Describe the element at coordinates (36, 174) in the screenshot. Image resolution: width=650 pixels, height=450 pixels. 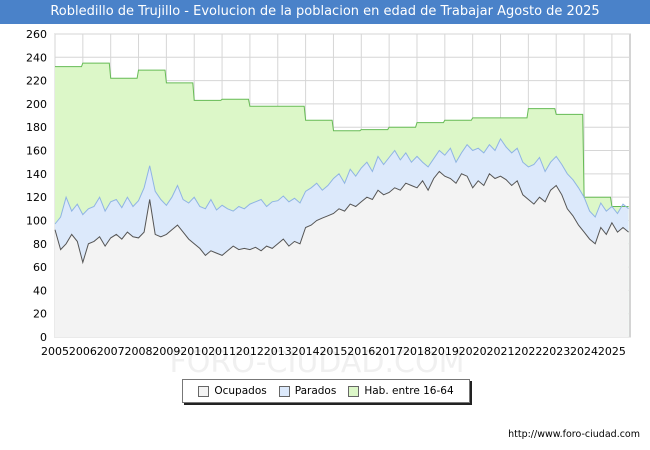
I see `y-tick-label-140: 140` at that location.